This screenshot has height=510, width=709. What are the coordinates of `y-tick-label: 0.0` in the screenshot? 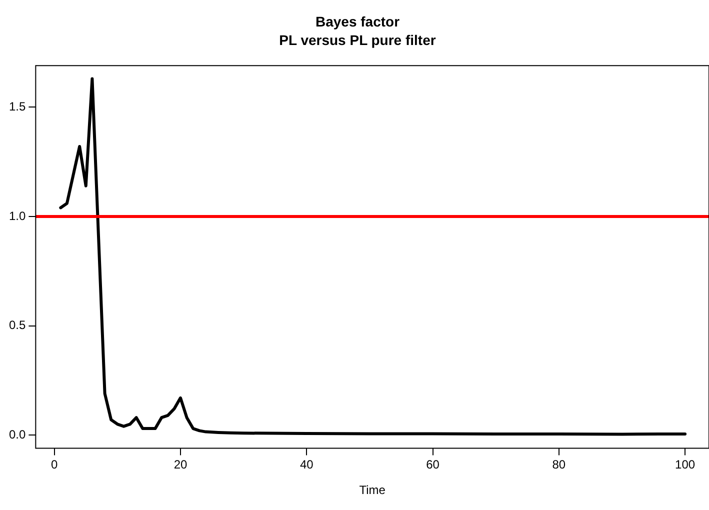 It's located at (17, 434).